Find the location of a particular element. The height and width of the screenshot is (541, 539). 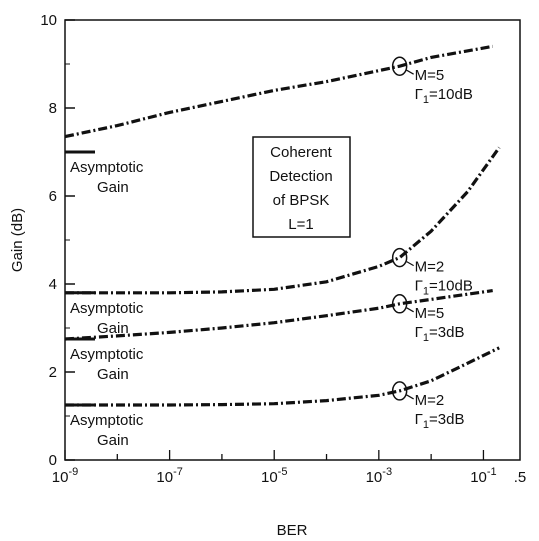

asymptote-label-4-line-1: Asymptotic is located at coordinates (107, 420).